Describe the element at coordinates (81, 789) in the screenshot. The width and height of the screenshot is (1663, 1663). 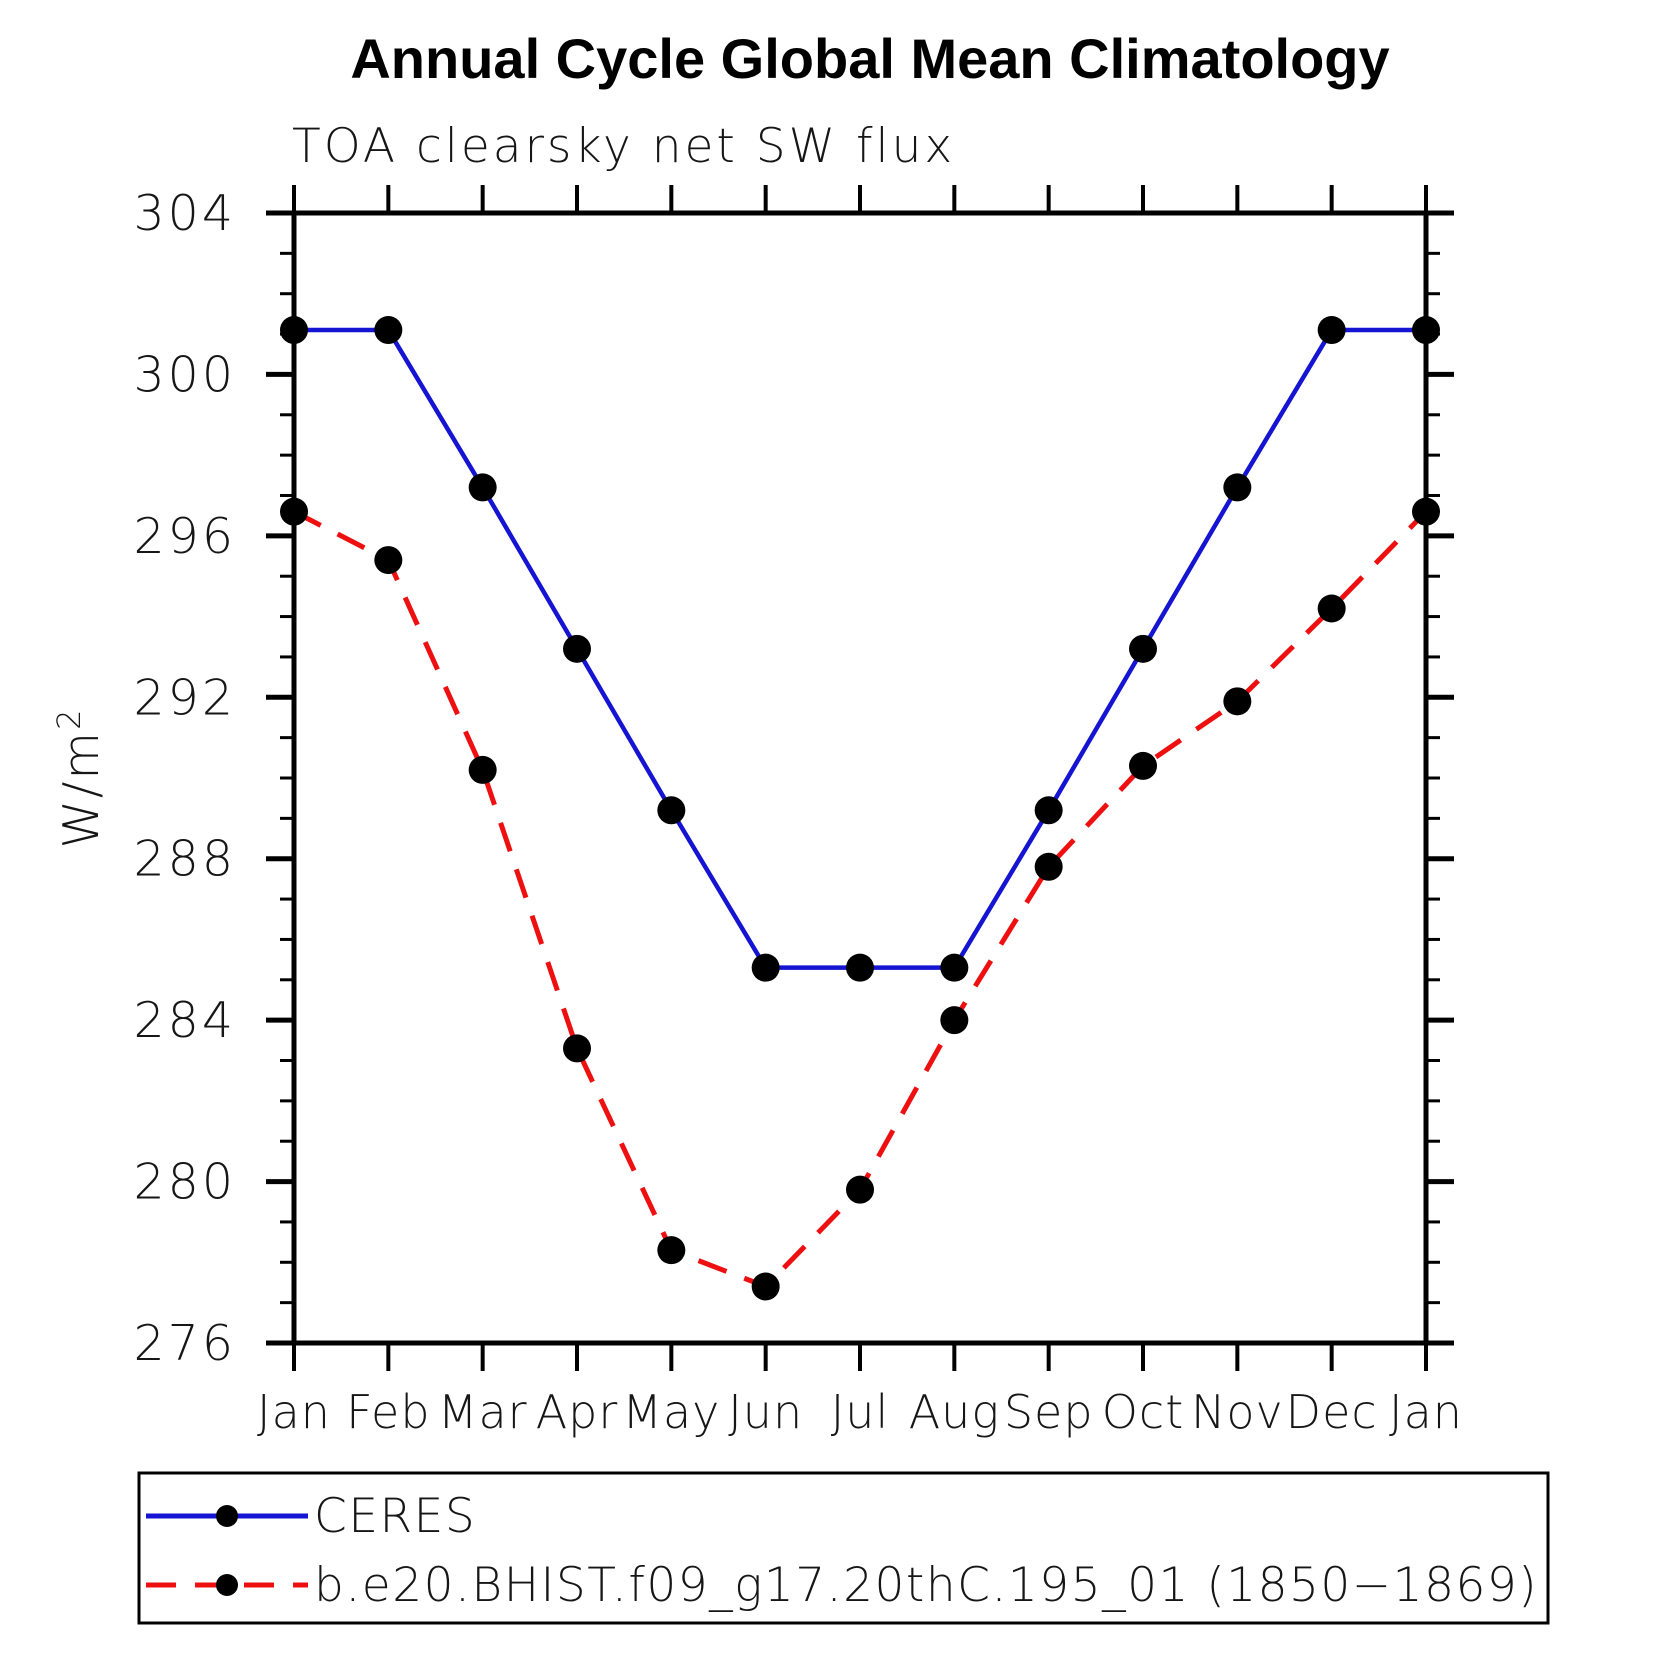
I see `y-axis-label-base: W/m` at that location.